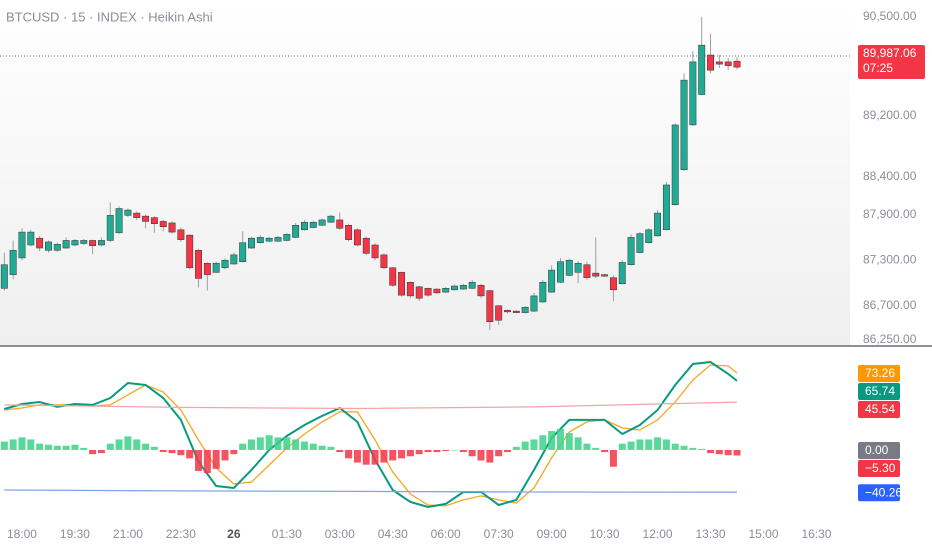 This screenshot has height=555, width=932. Describe the element at coordinates (880, 391) in the screenshot. I see `value-label: 65.74` at that location.